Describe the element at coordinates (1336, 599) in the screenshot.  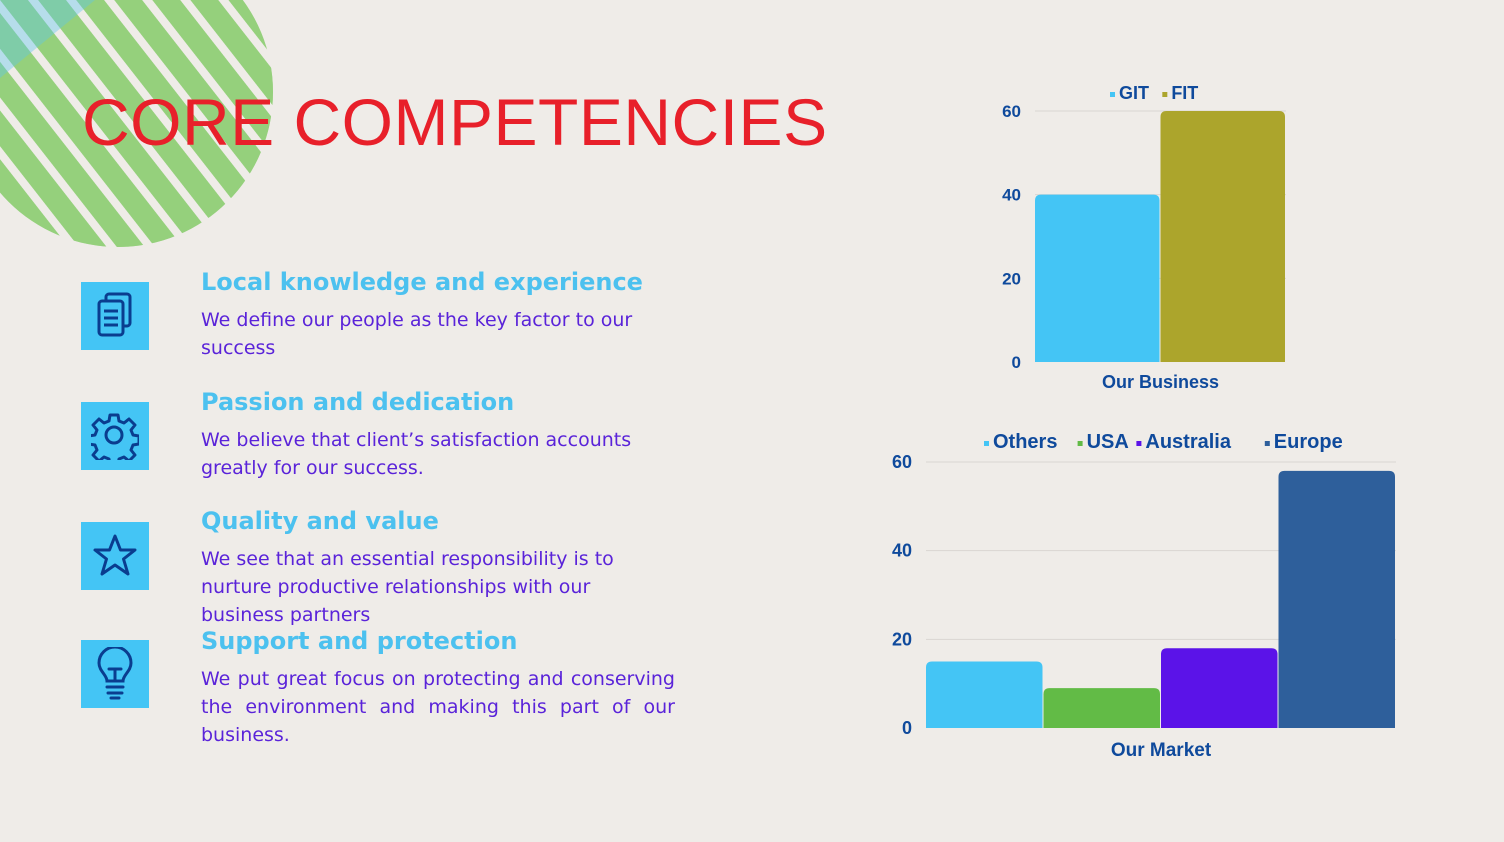
I see `bar-europe` at that location.